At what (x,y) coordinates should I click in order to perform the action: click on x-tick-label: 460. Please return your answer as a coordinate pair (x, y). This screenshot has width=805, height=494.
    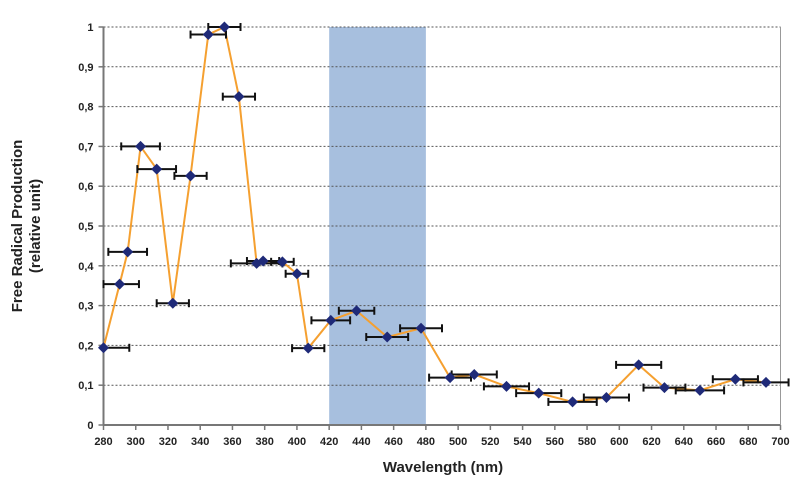
    Looking at the image, I should click on (393, 442).